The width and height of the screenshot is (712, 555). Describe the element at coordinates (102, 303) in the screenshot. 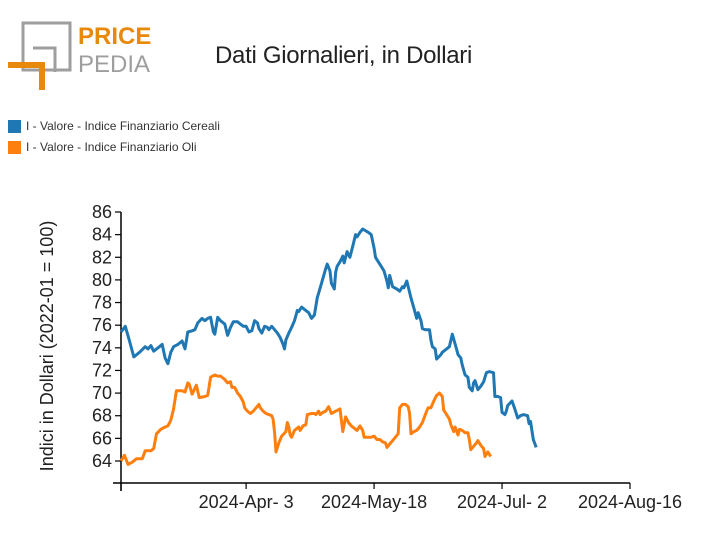

I see `y-tick-label: 78` at that location.